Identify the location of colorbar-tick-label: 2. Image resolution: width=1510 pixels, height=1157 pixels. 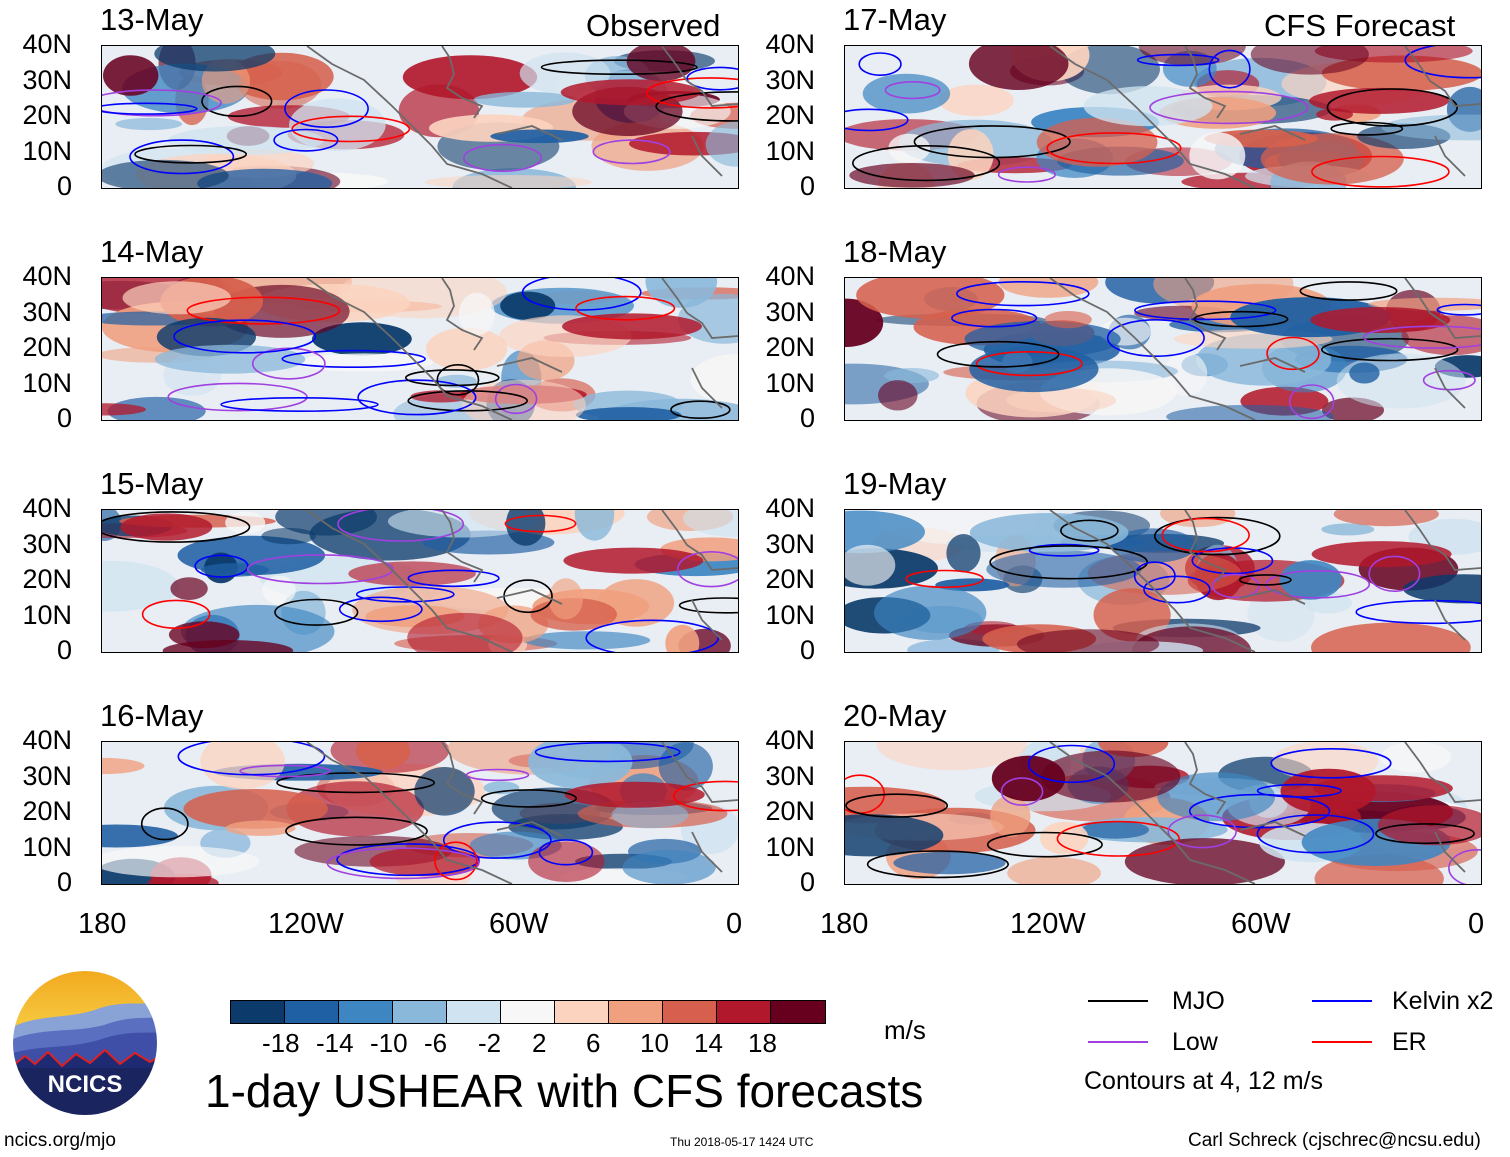
(539, 1043).